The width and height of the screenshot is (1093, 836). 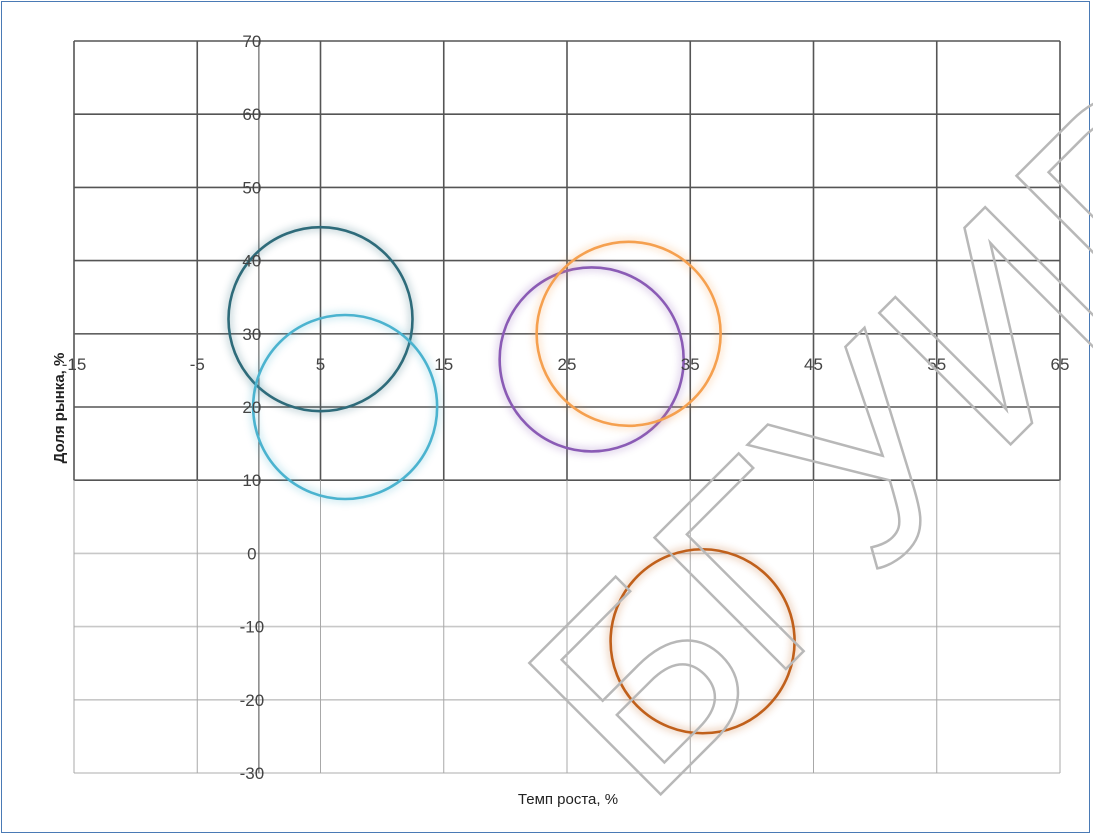 What do you see at coordinates (252, 627) in the screenshot?
I see `y-tick-label: -10` at bounding box center [252, 627].